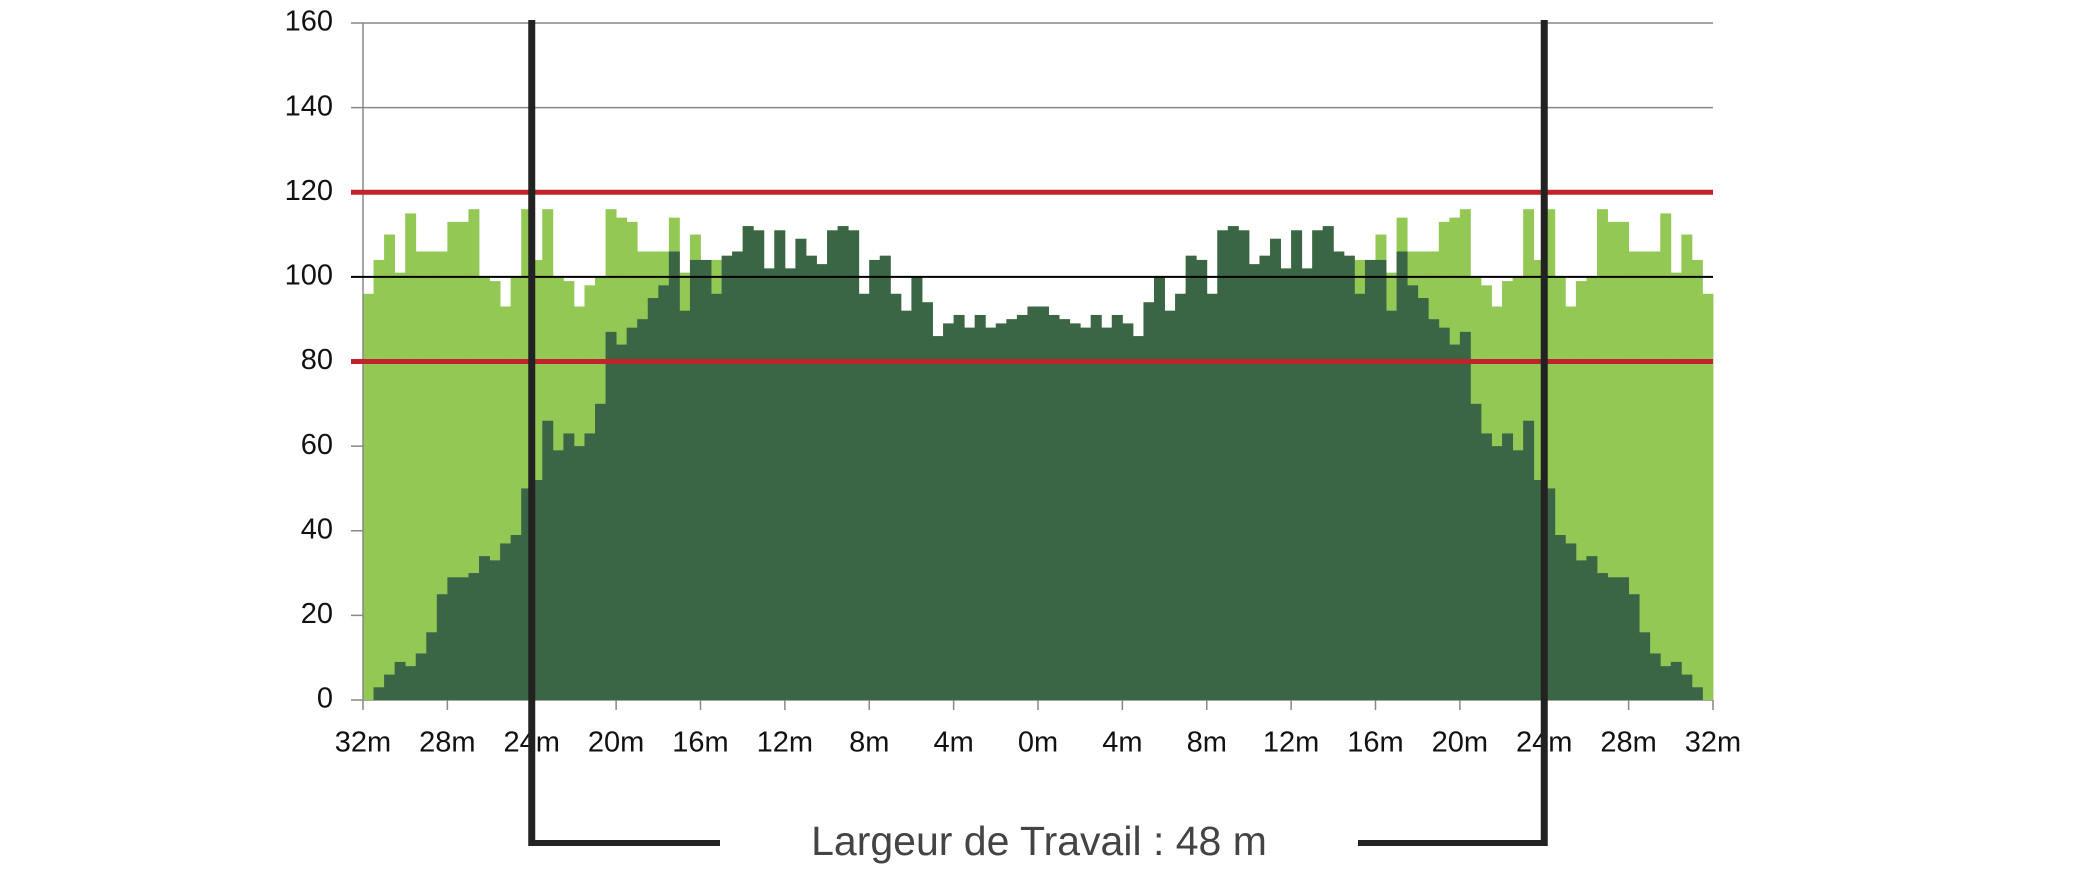  Describe the element at coordinates (309, 22) in the screenshot. I see `y-tick-label: 160` at that location.